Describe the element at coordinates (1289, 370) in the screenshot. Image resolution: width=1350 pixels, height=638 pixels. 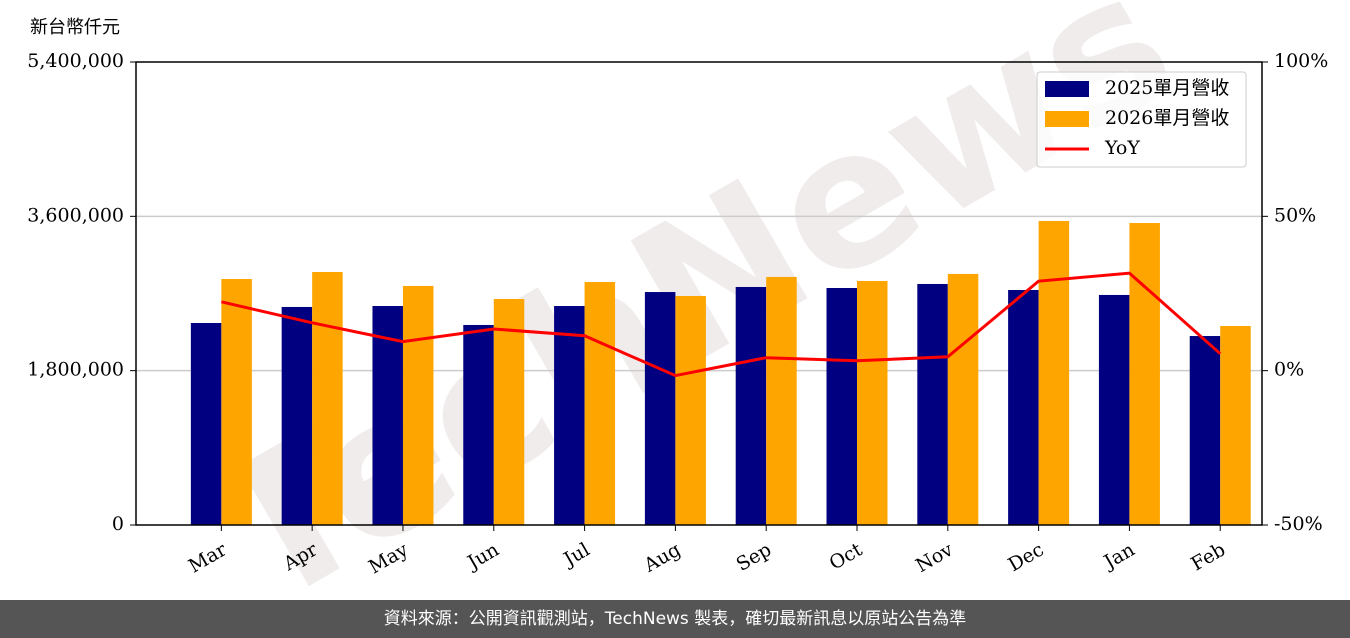
I see `y2-tick-label: 0%` at that location.